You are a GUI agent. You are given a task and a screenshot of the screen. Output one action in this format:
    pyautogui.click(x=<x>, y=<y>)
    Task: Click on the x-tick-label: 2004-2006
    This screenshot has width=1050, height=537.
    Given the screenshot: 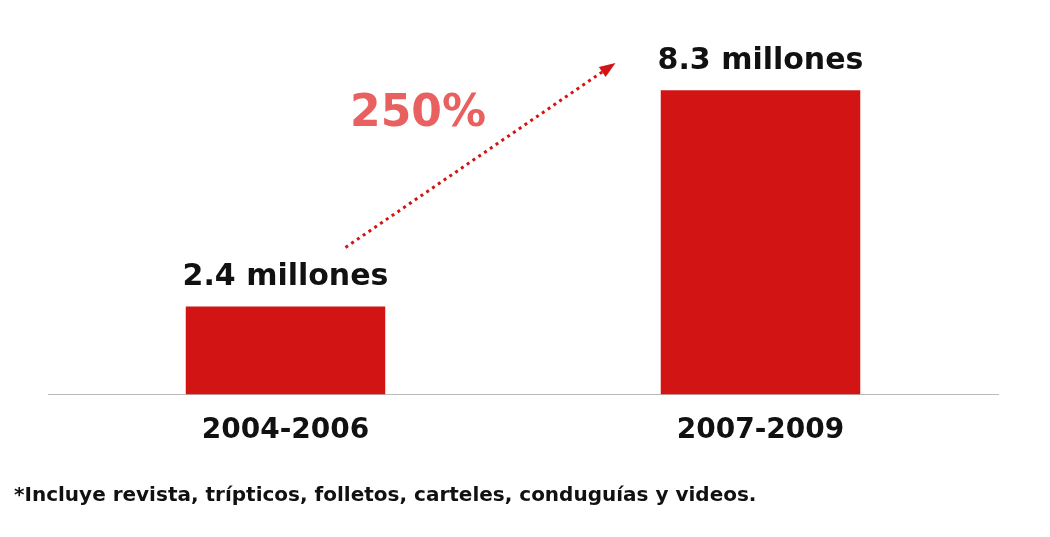 What is the action you would take?
    pyautogui.click(x=285, y=429)
    